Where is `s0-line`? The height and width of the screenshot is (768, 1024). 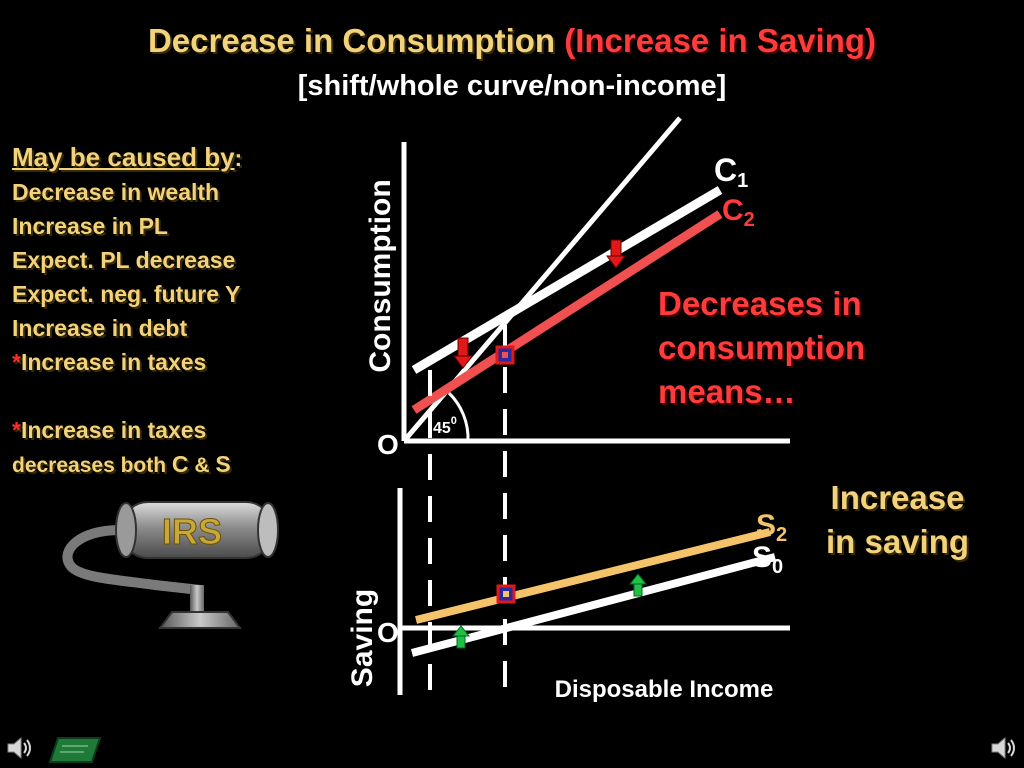
s0-line is located at coordinates (593, 605).